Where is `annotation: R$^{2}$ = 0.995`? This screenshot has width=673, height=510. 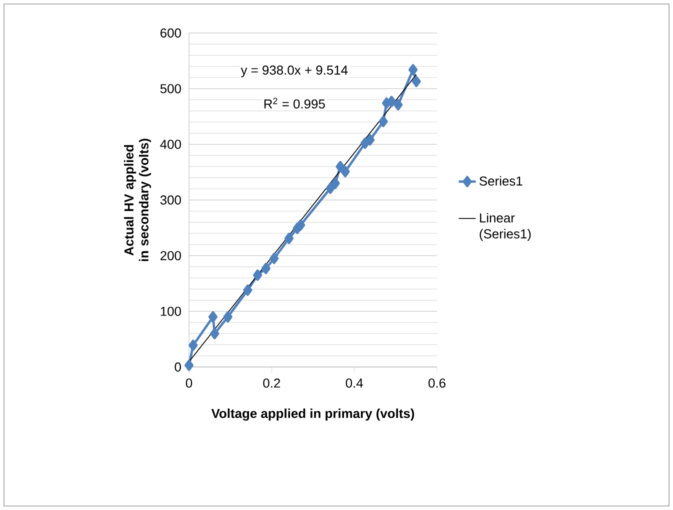
annotation: R$^{2}$ = 0.995 is located at coordinates (294, 103).